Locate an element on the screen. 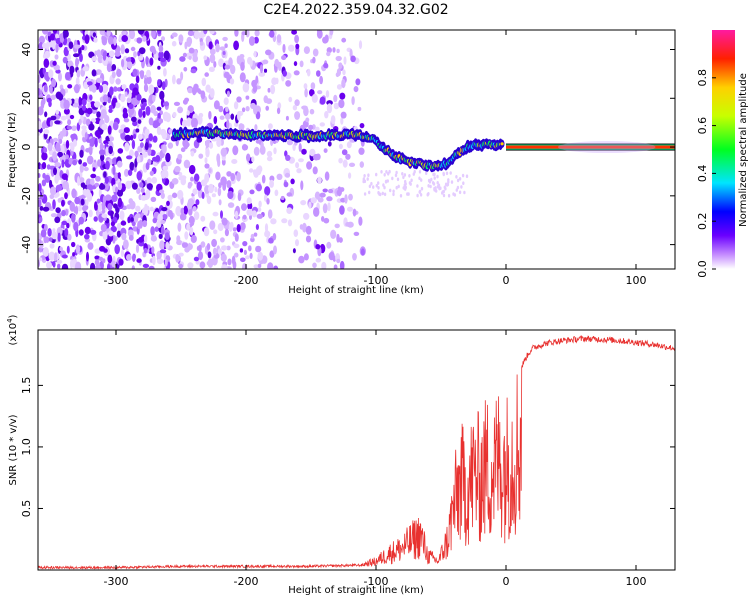 This screenshot has width=750, height=600. x-tick-label: -300 is located at coordinates (116, 581).